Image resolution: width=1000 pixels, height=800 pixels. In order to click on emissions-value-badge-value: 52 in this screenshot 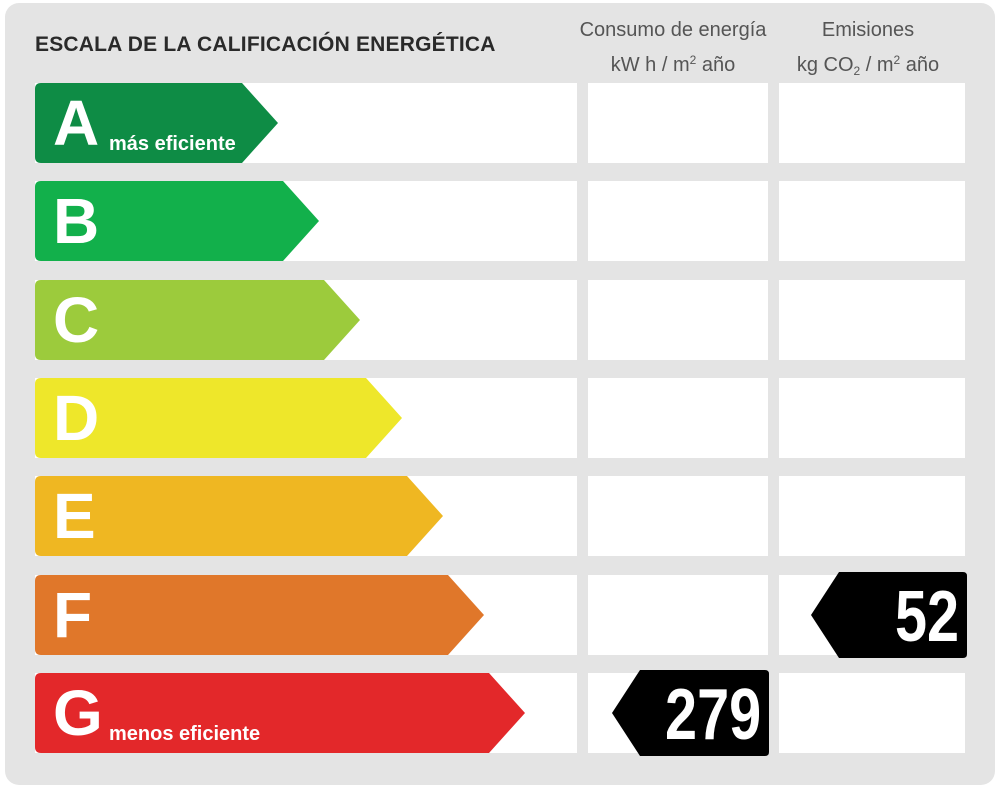, I will do `click(926, 617)`.